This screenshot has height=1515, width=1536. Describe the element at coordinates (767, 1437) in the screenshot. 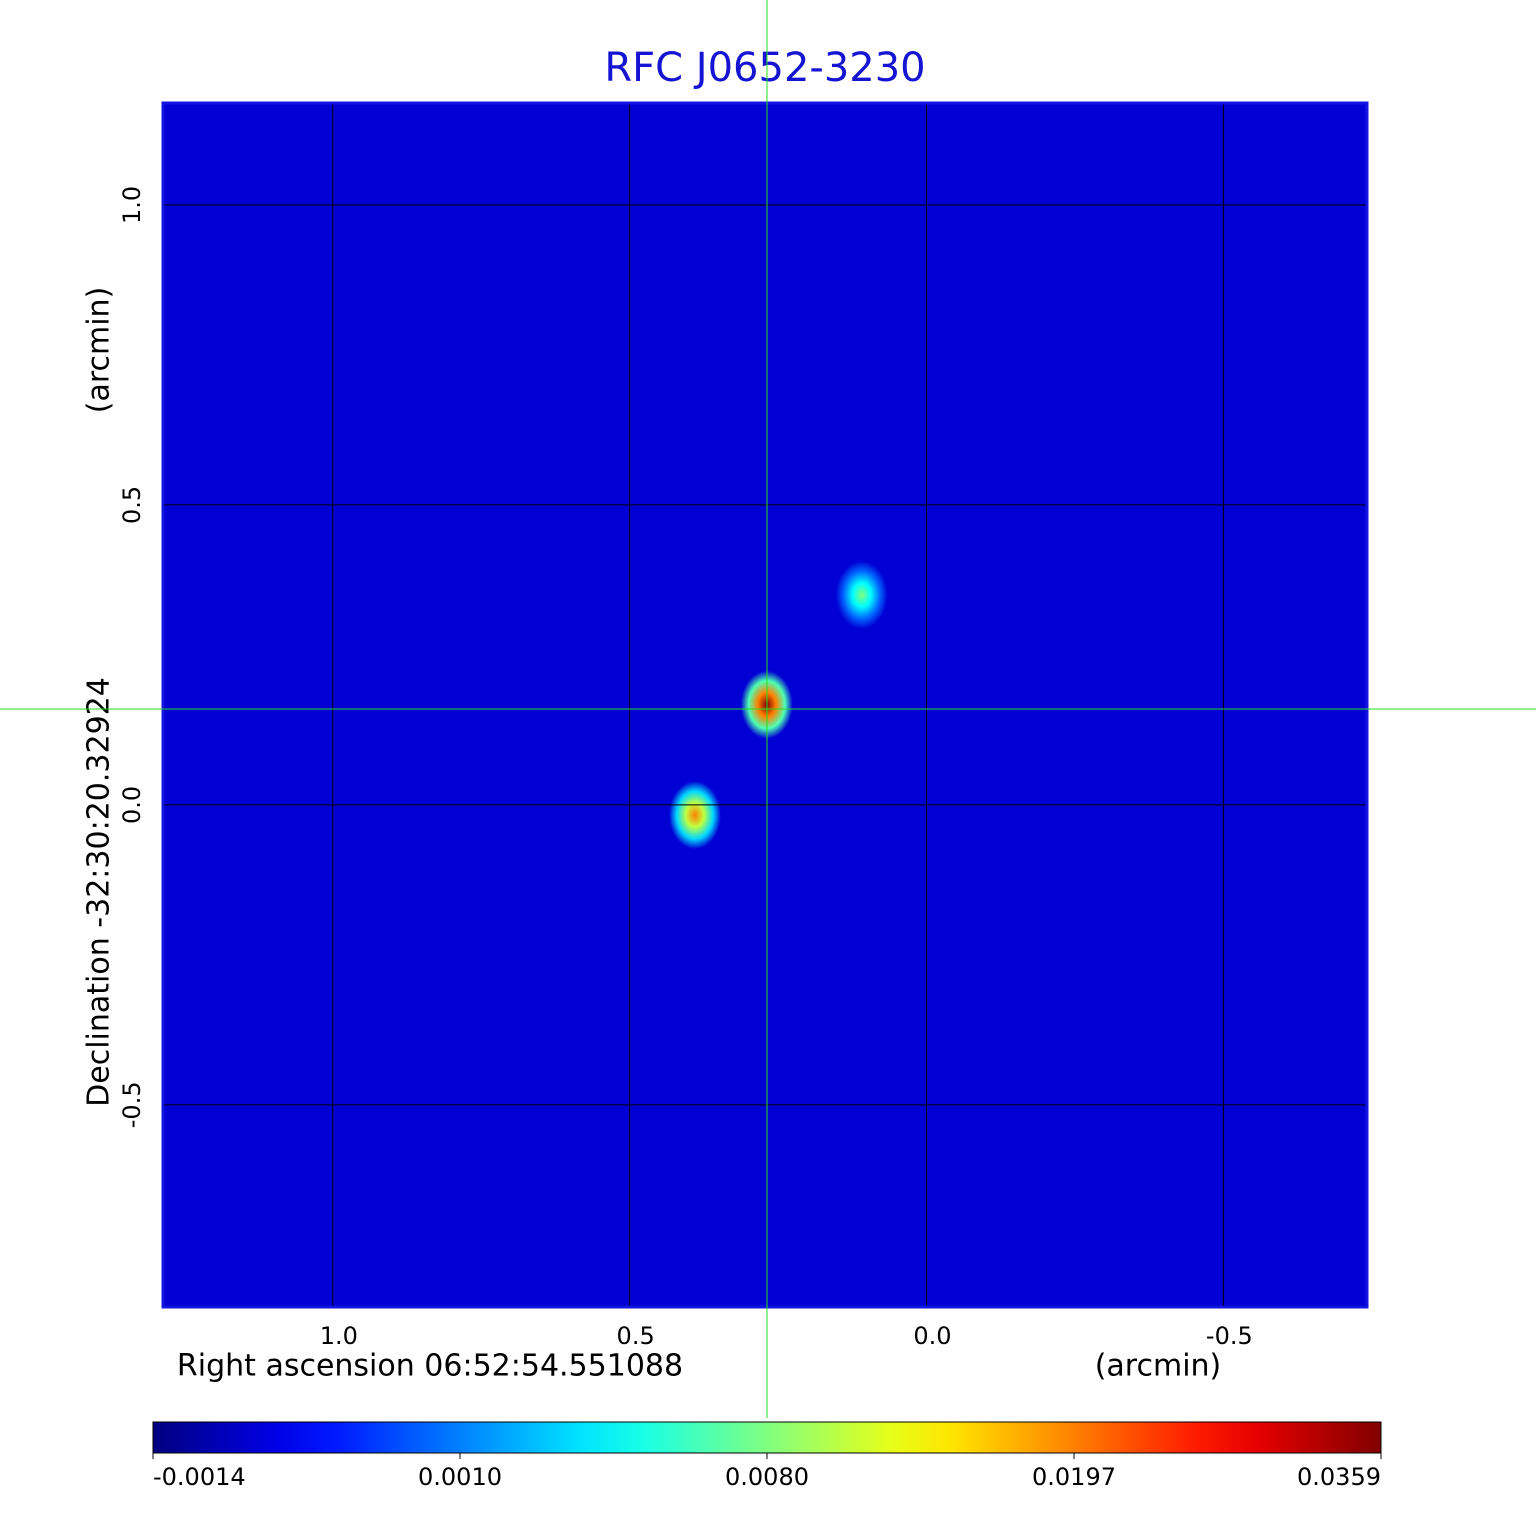

I see `colorbar` at that location.